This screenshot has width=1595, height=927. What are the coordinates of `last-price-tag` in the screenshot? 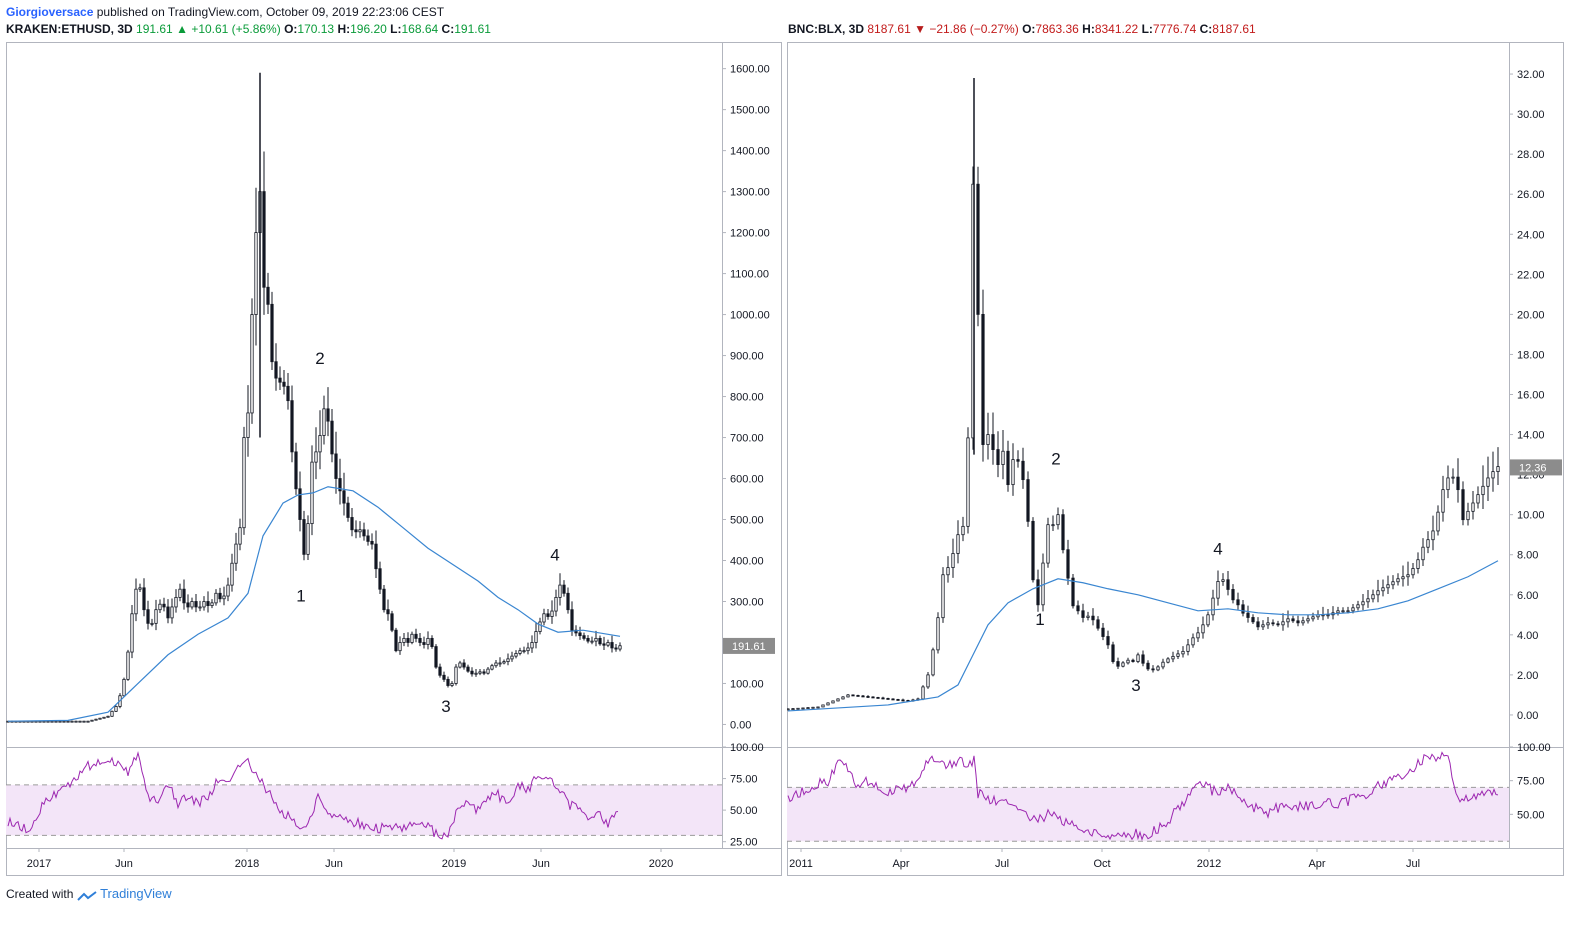 It's located at (1536, 467).